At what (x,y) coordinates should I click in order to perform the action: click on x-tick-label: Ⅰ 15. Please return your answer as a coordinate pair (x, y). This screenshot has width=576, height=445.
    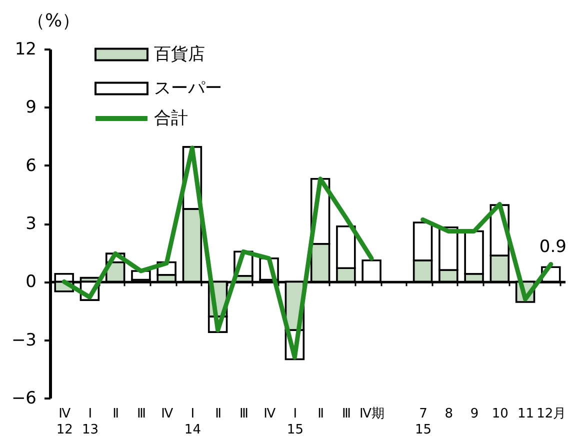
    Looking at the image, I should click on (295, 422).